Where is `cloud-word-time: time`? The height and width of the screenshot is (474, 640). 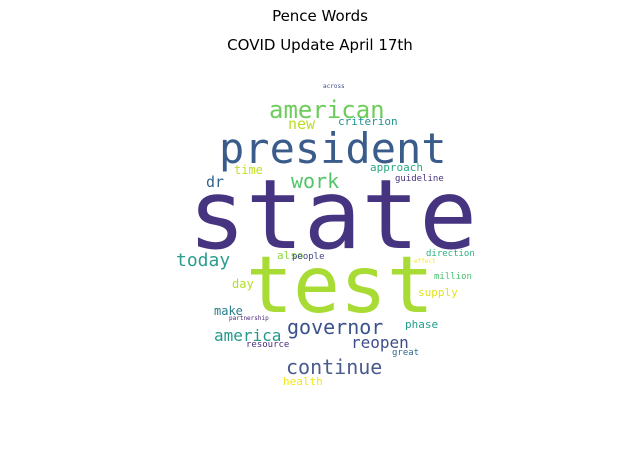 cloud-word-time: time is located at coordinates (248, 170).